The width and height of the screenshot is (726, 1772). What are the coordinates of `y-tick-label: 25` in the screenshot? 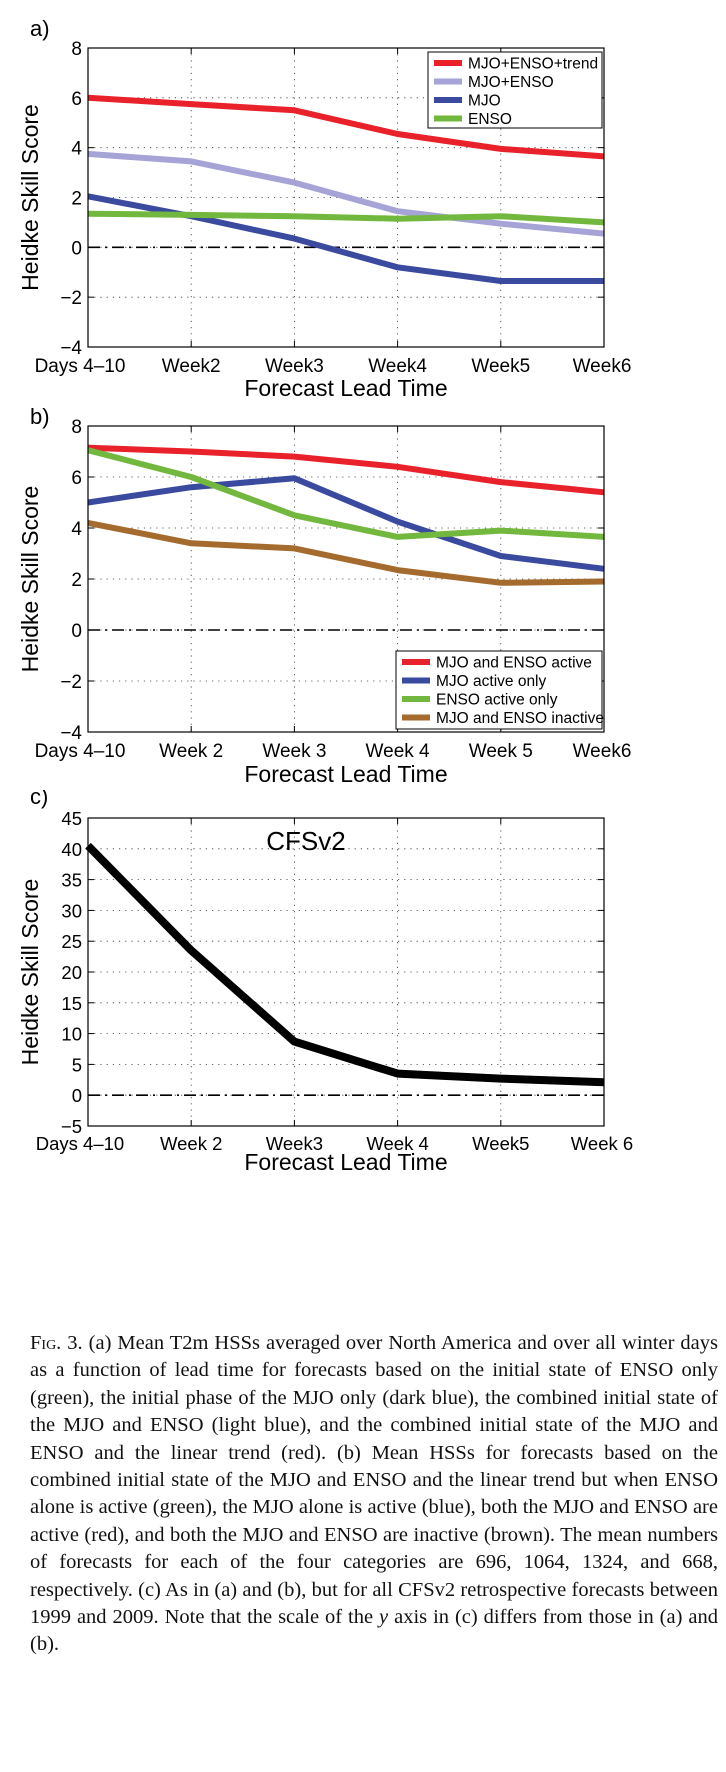 It's located at (71, 941).